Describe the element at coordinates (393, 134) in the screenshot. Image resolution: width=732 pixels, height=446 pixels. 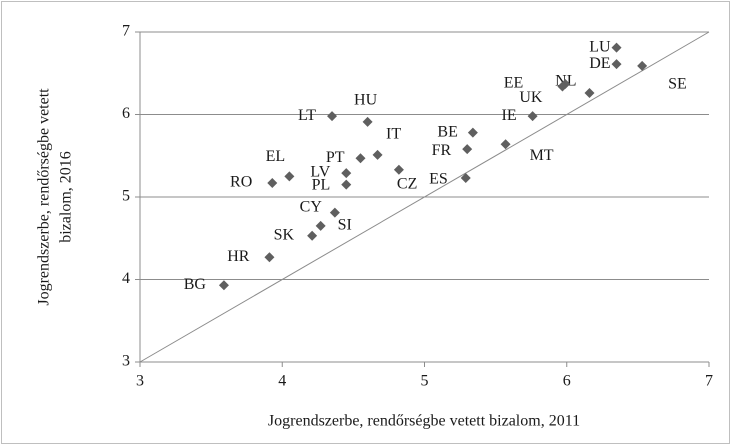
I see `point-label: IT` at that location.